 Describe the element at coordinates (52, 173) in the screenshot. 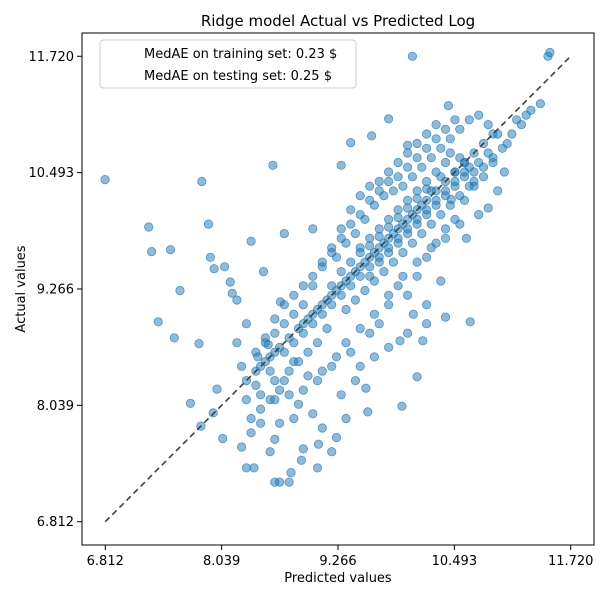

I see `y-tick-label: 10.493` at that location.